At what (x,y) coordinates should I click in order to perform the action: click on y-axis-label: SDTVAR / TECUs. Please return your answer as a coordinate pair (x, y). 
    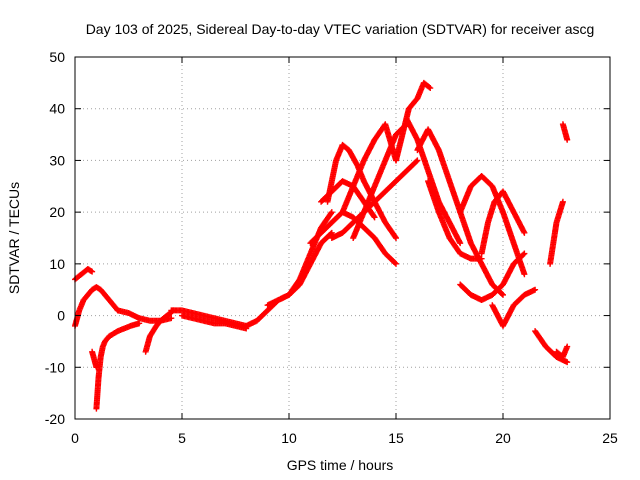
    Looking at the image, I should click on (14, 238).